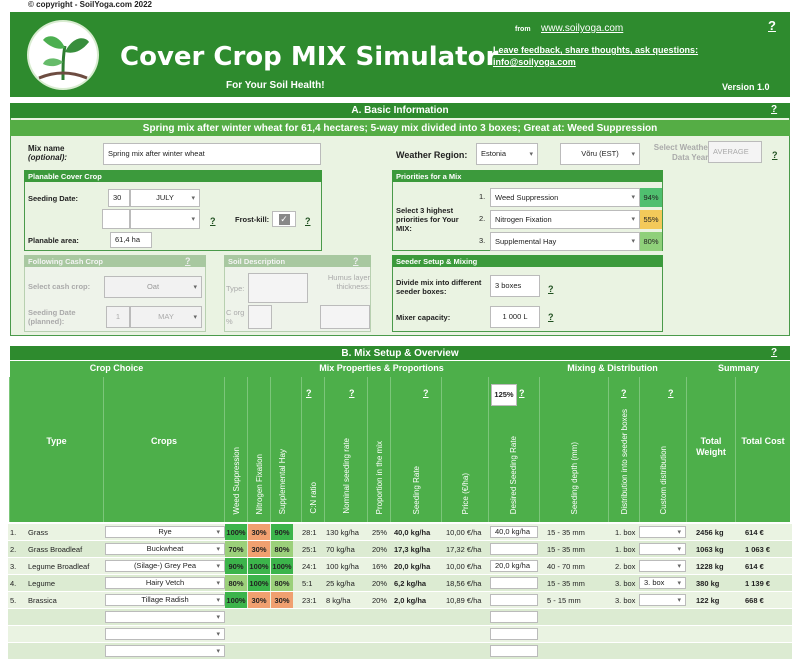 The image size is (800, 659). I want to click on crop-select: (Silage-) Grey Pea, so click(165, 566).